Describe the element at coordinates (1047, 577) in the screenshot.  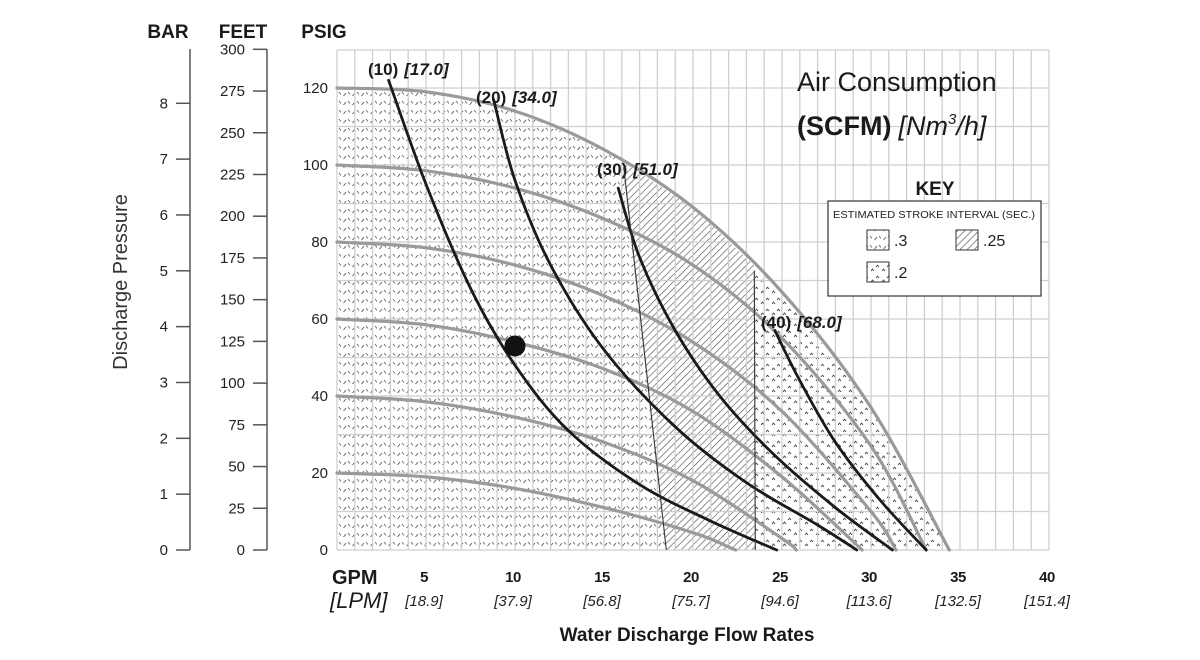
I see `x-tick-gpm: 40` at that location.